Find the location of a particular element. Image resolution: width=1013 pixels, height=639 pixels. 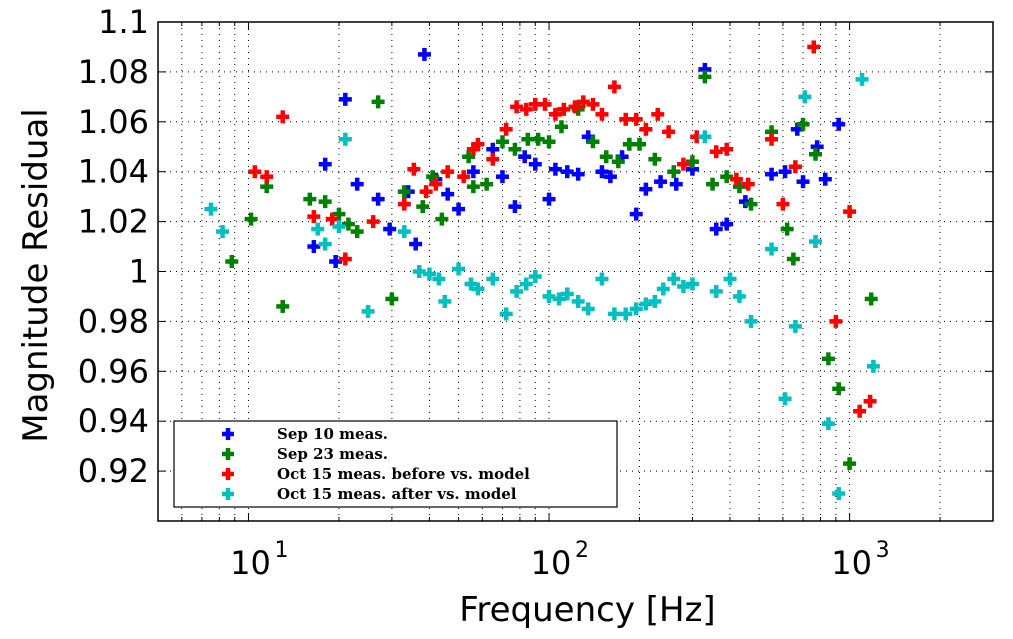

x-tick-label-exponent: 1 is located at coordinates (281, 550).